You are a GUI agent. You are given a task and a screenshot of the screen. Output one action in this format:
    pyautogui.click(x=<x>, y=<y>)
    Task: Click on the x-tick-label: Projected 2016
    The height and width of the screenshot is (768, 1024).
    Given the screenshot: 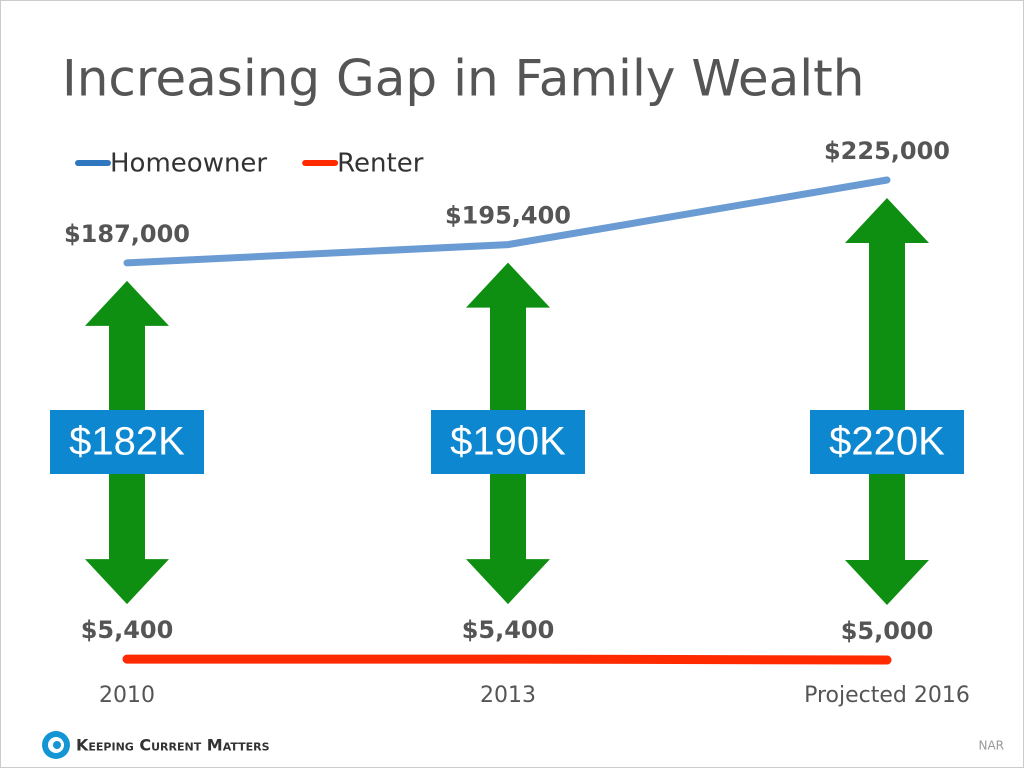 What is the action you would take?
    pyautogui.click(x=887, y=695)
    